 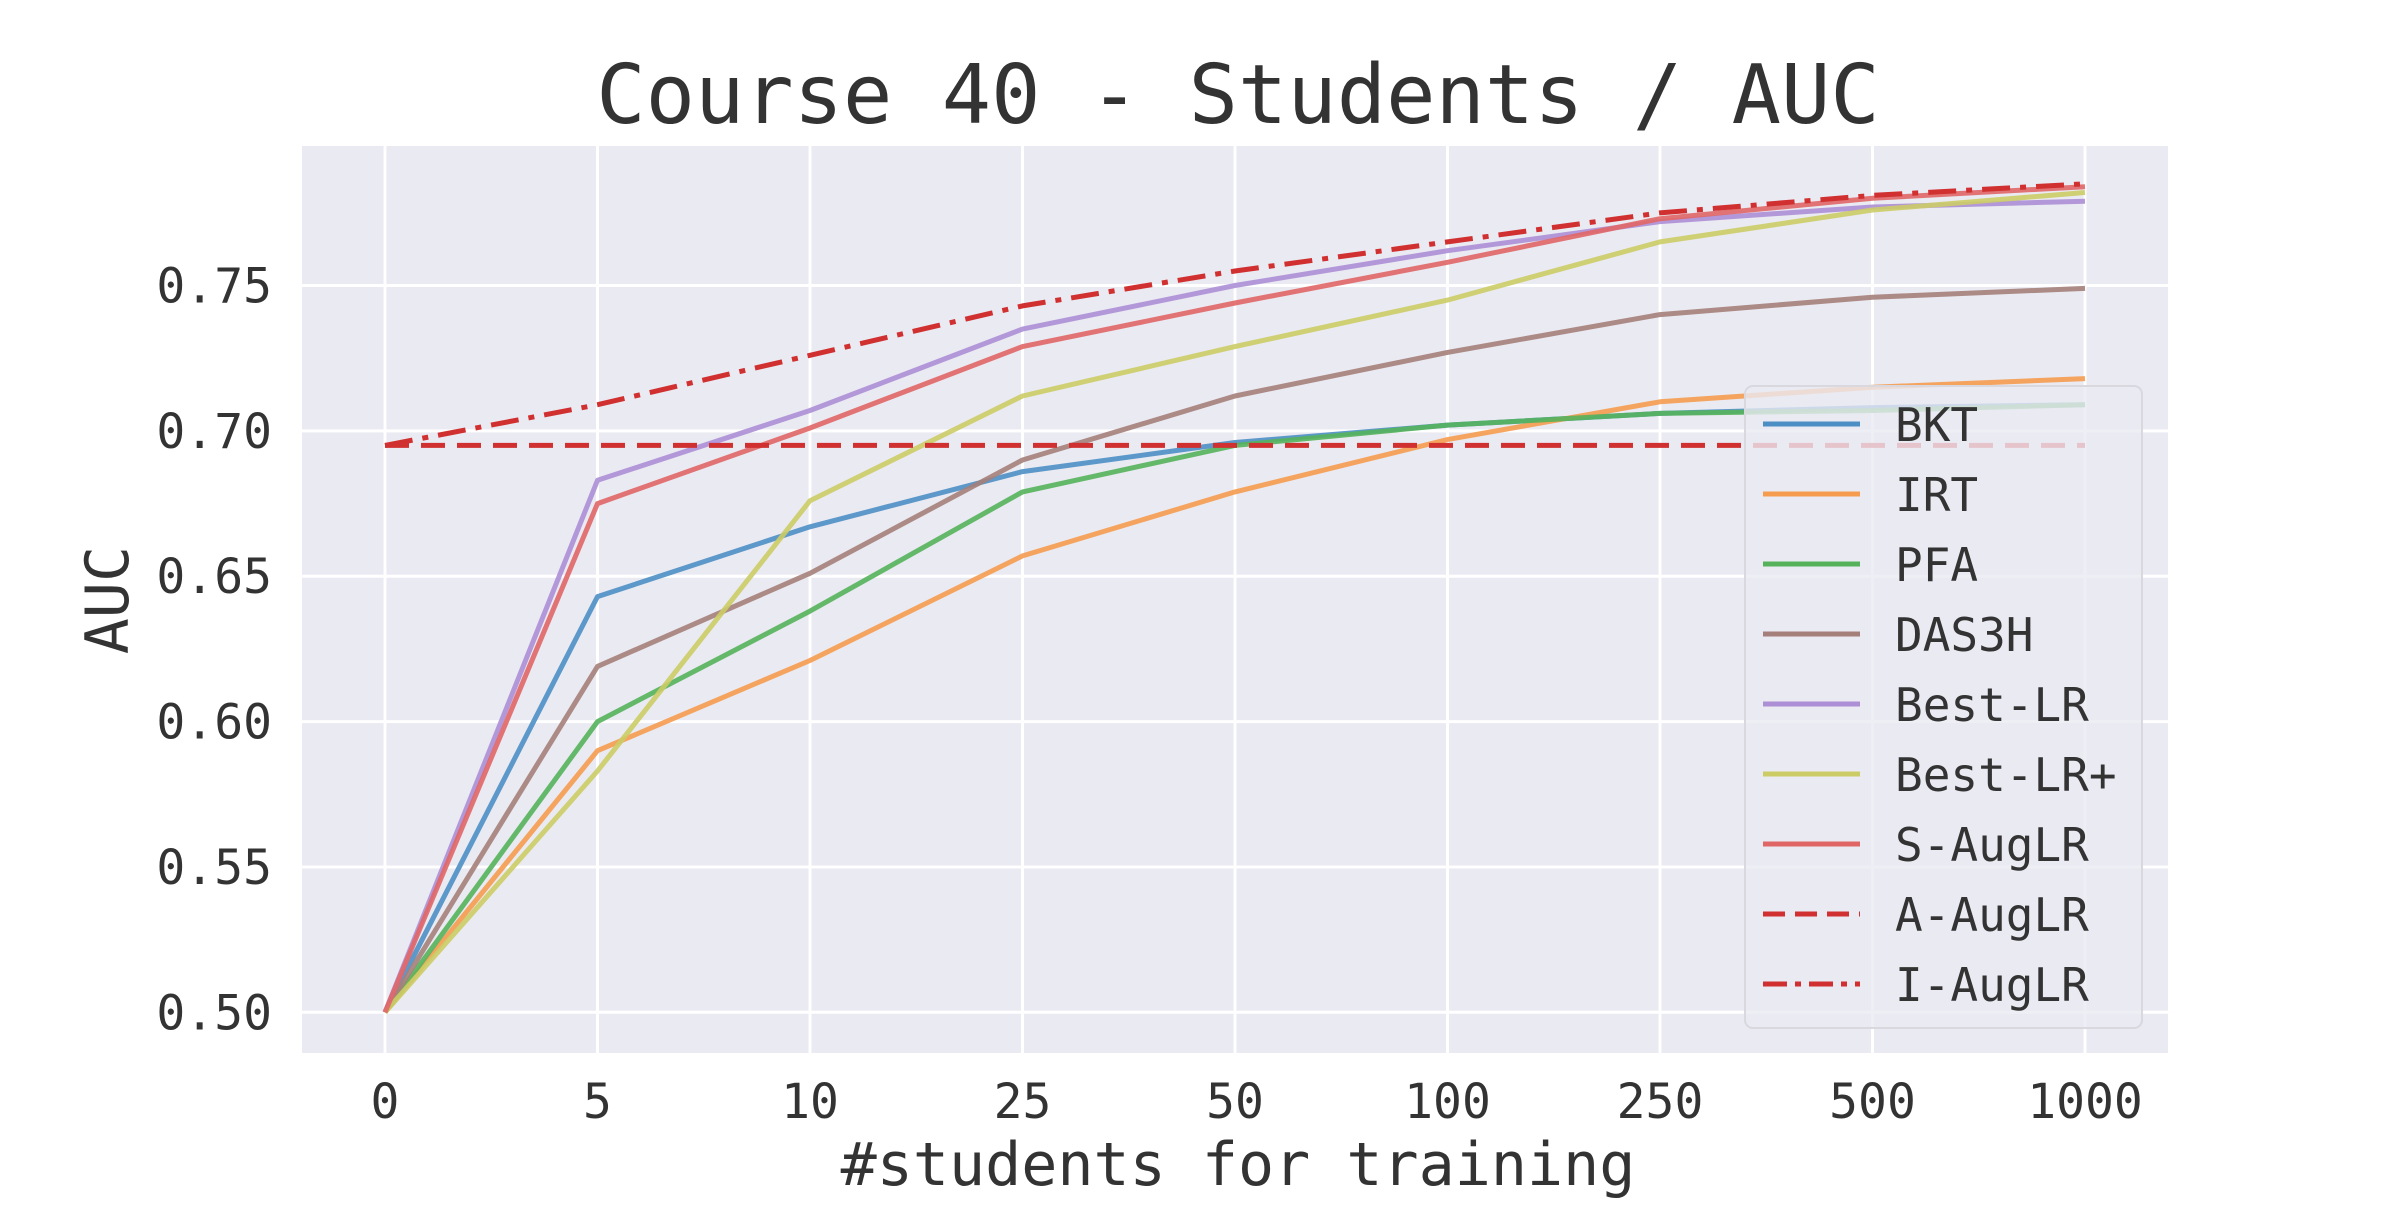 I want to click on y-axis-label: AUC, so click(x=108, y=600).